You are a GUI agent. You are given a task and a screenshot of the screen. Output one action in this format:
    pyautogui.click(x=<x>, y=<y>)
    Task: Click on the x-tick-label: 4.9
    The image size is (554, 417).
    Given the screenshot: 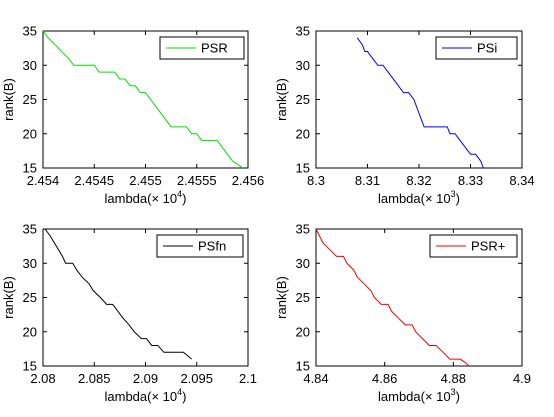 What is the action you would take?
    pyautogui.click(x=522, y=378)
    